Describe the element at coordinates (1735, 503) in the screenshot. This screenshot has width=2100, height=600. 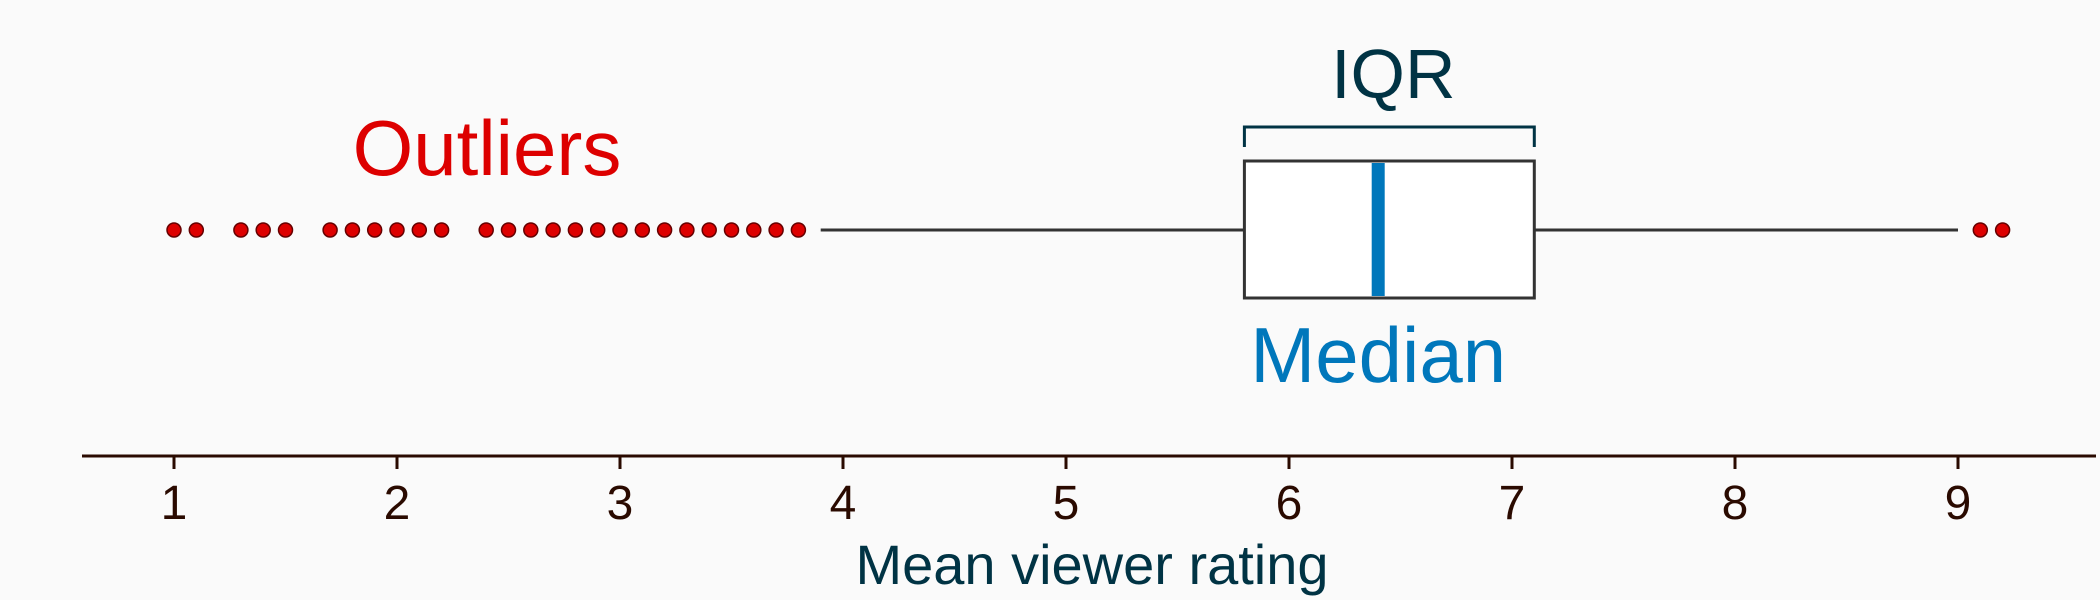
I see `x-tick-label: 8` at that location.